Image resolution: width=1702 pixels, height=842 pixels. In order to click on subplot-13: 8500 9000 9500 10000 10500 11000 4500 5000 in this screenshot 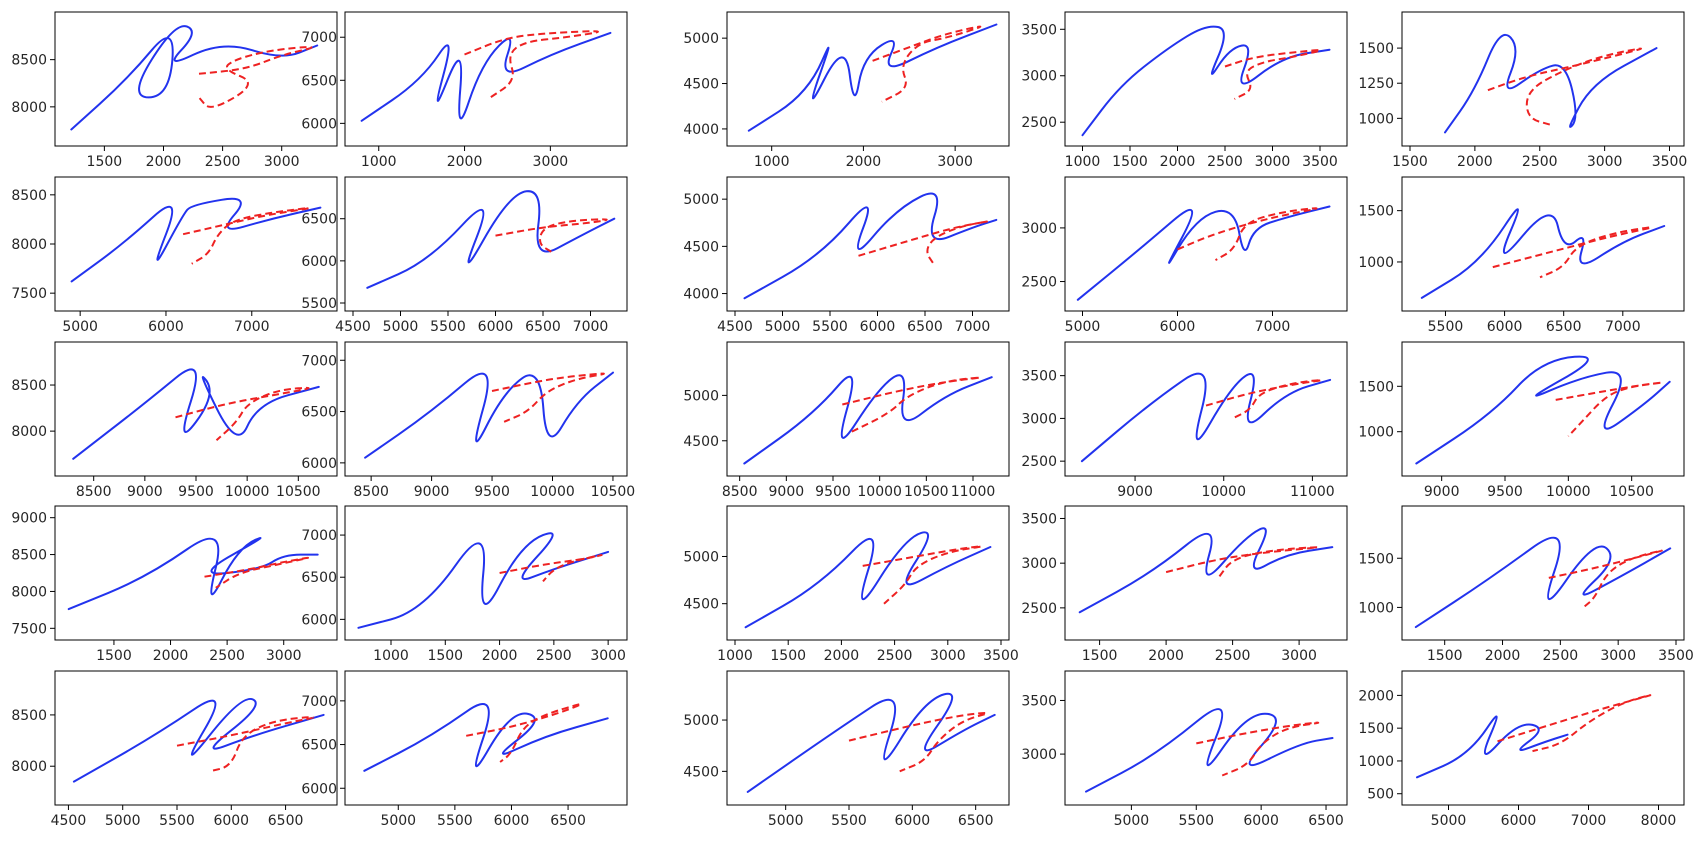, I will do `click(846, 420)`.